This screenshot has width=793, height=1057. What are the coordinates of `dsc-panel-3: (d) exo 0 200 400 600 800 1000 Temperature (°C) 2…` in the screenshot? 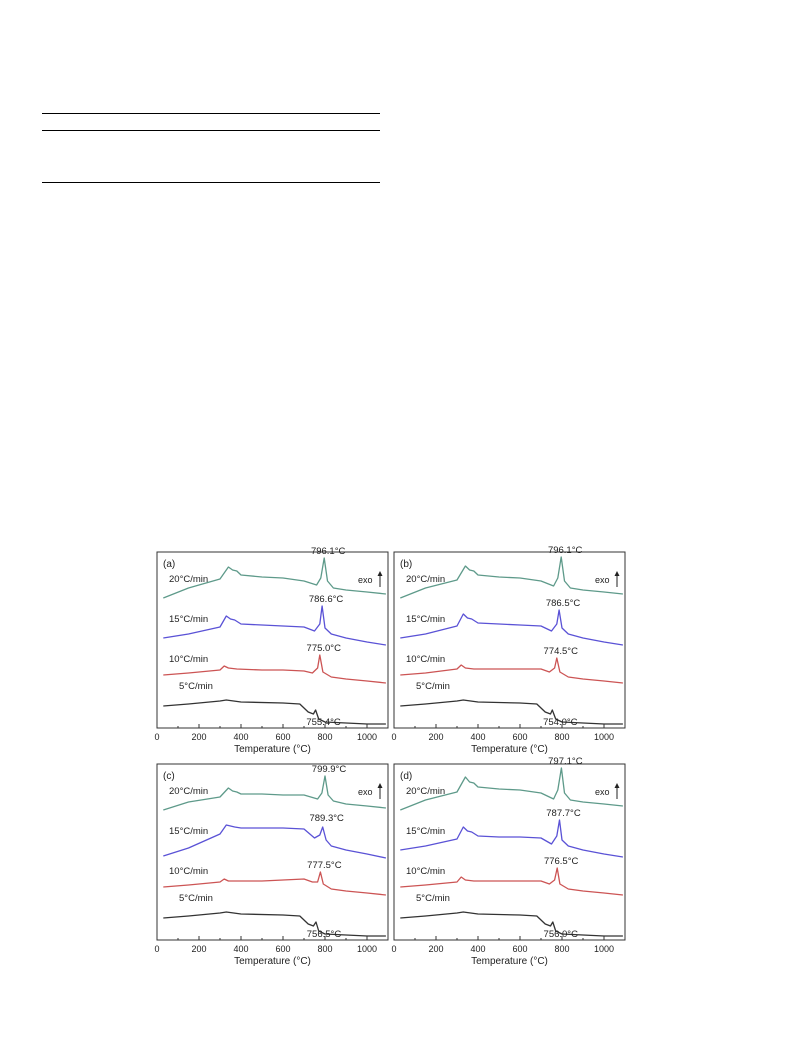 It's located at (508, 861).